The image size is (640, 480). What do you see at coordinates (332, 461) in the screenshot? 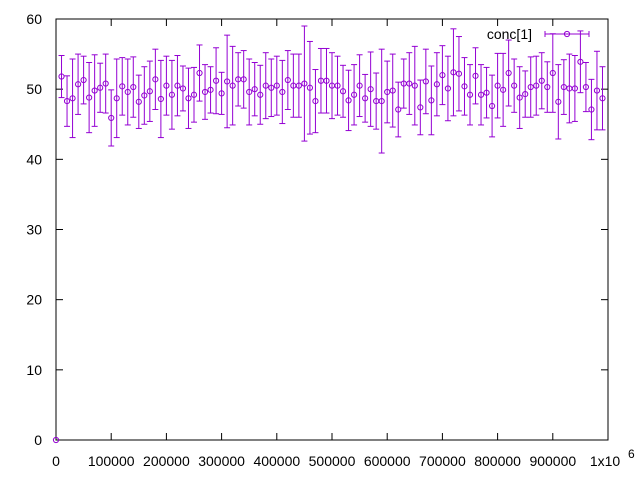
I see `x-tick-label: 500000` at bounding box center [332, 461].